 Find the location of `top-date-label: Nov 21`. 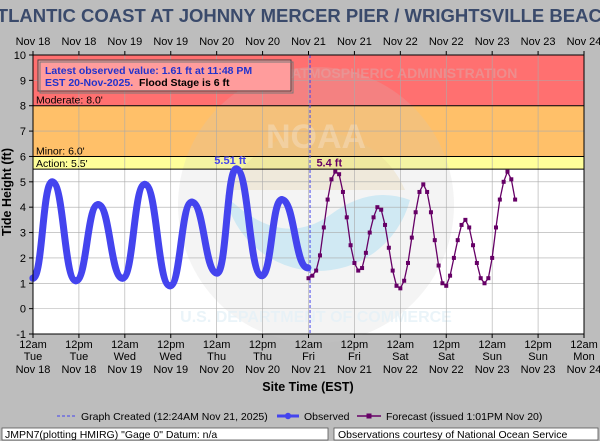

top-date-label: Nov 21 is located at coordinates (354, 42).